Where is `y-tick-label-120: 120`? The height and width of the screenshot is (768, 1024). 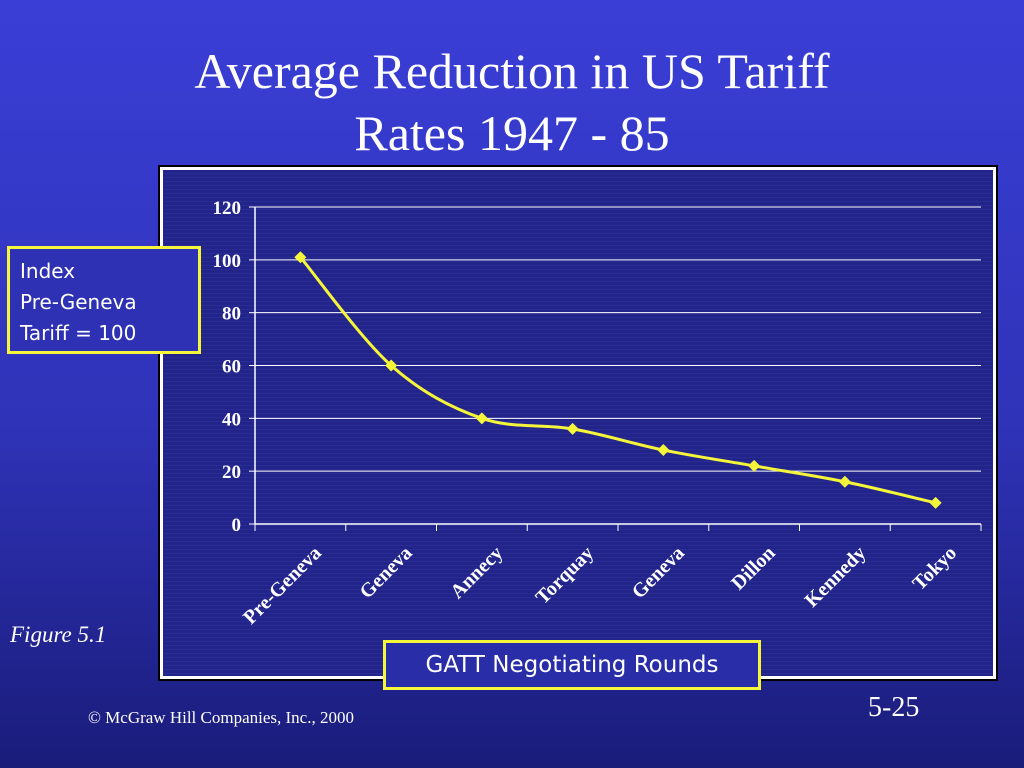 y-tick-label-120: 120 is located at coordinates (227, 208).